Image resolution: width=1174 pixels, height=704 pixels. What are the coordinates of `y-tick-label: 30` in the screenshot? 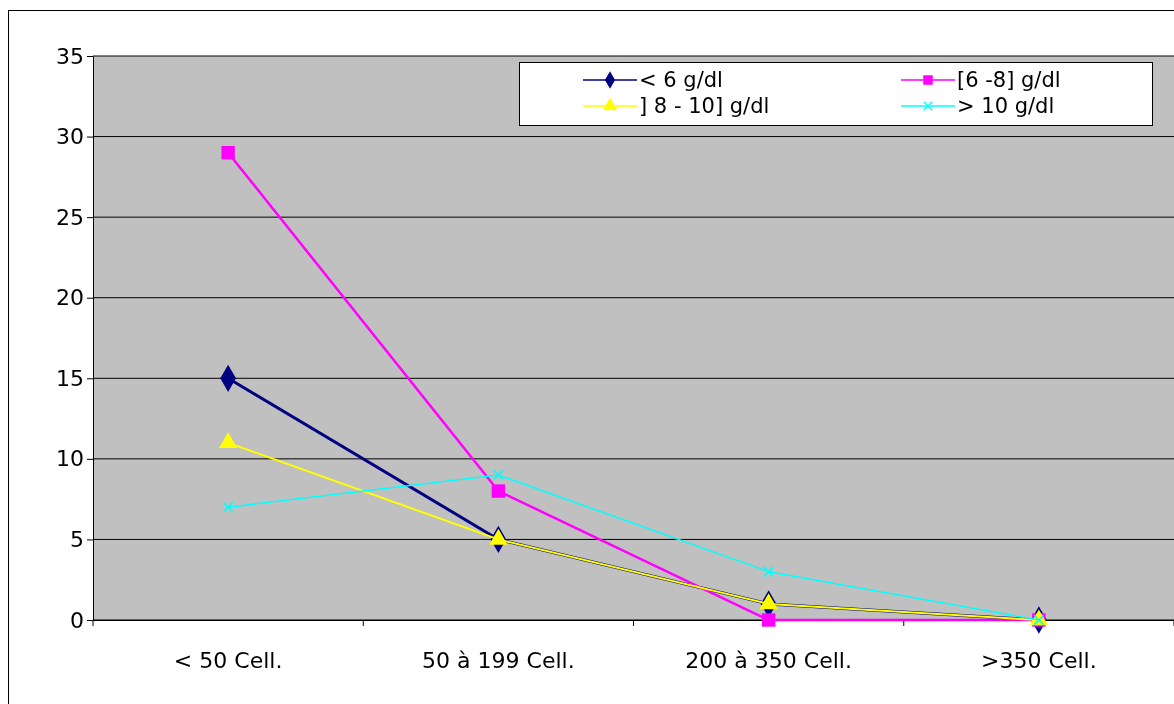 It's located at (70, 137).